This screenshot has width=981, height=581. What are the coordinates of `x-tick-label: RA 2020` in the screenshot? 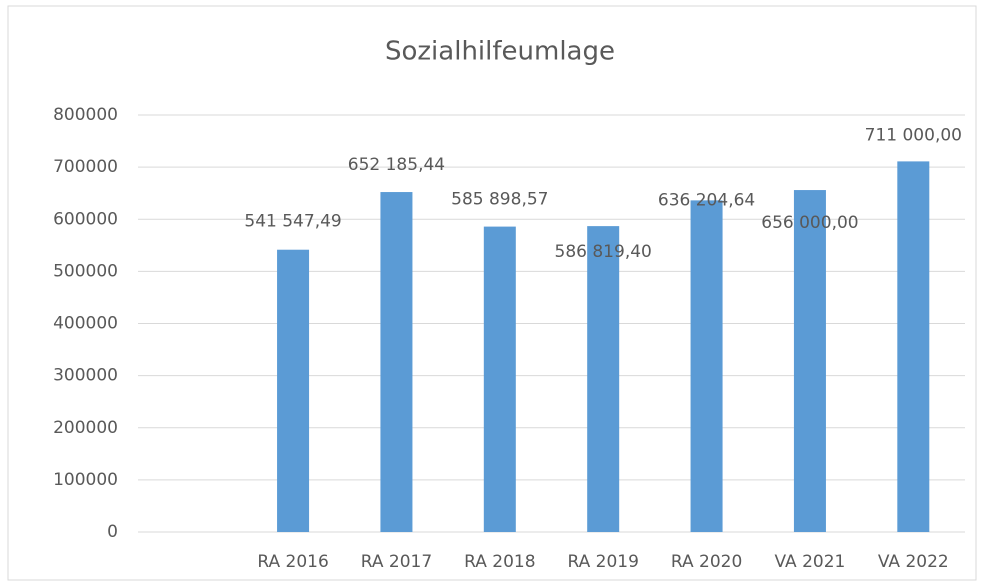 It's located at (706, 562).